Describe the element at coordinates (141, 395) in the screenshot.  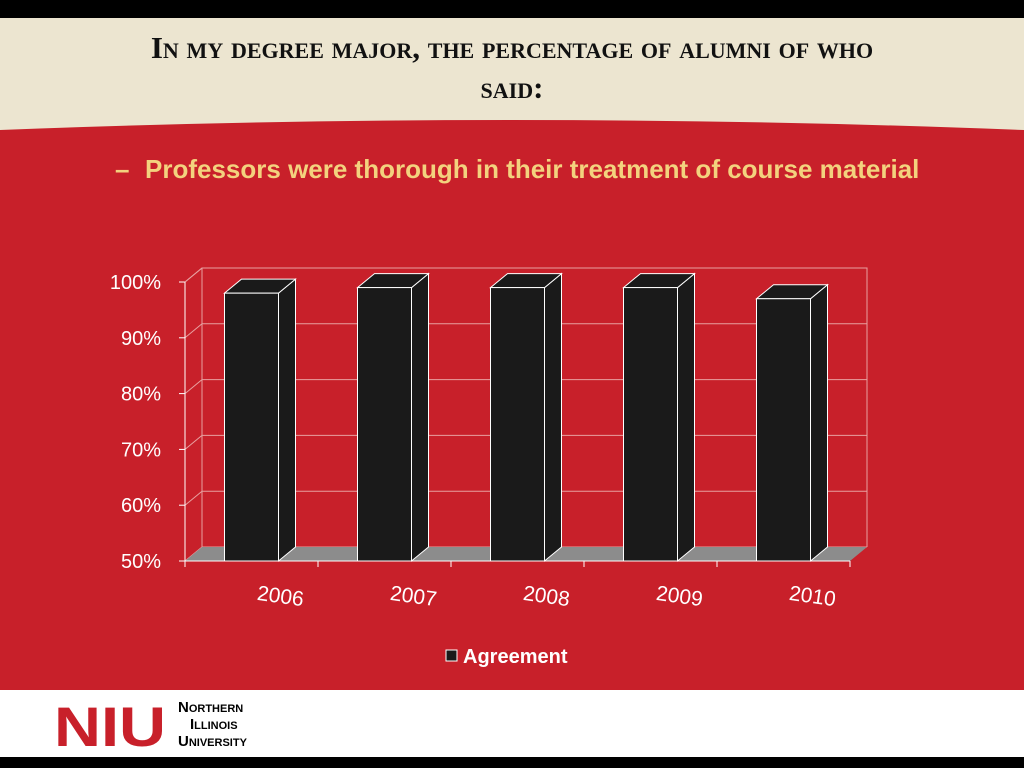
I see `y-tick-label: 80%` at that location.